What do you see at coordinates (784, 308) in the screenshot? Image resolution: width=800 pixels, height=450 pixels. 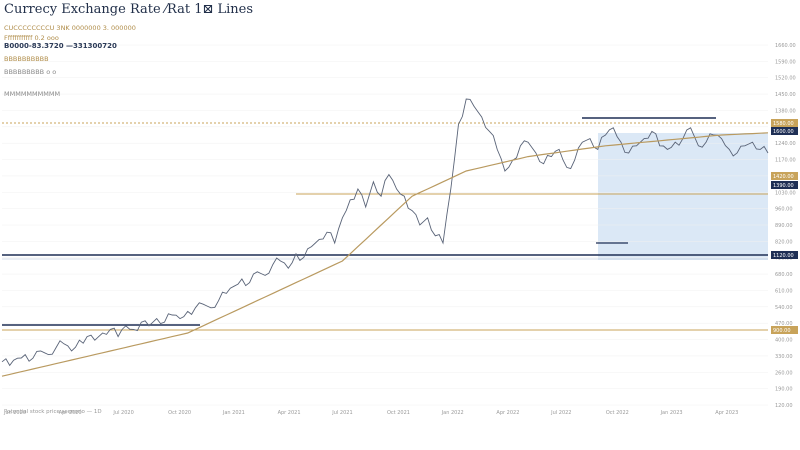 I see `y-tick-label: 540.00` at bounding box center [784, 308].